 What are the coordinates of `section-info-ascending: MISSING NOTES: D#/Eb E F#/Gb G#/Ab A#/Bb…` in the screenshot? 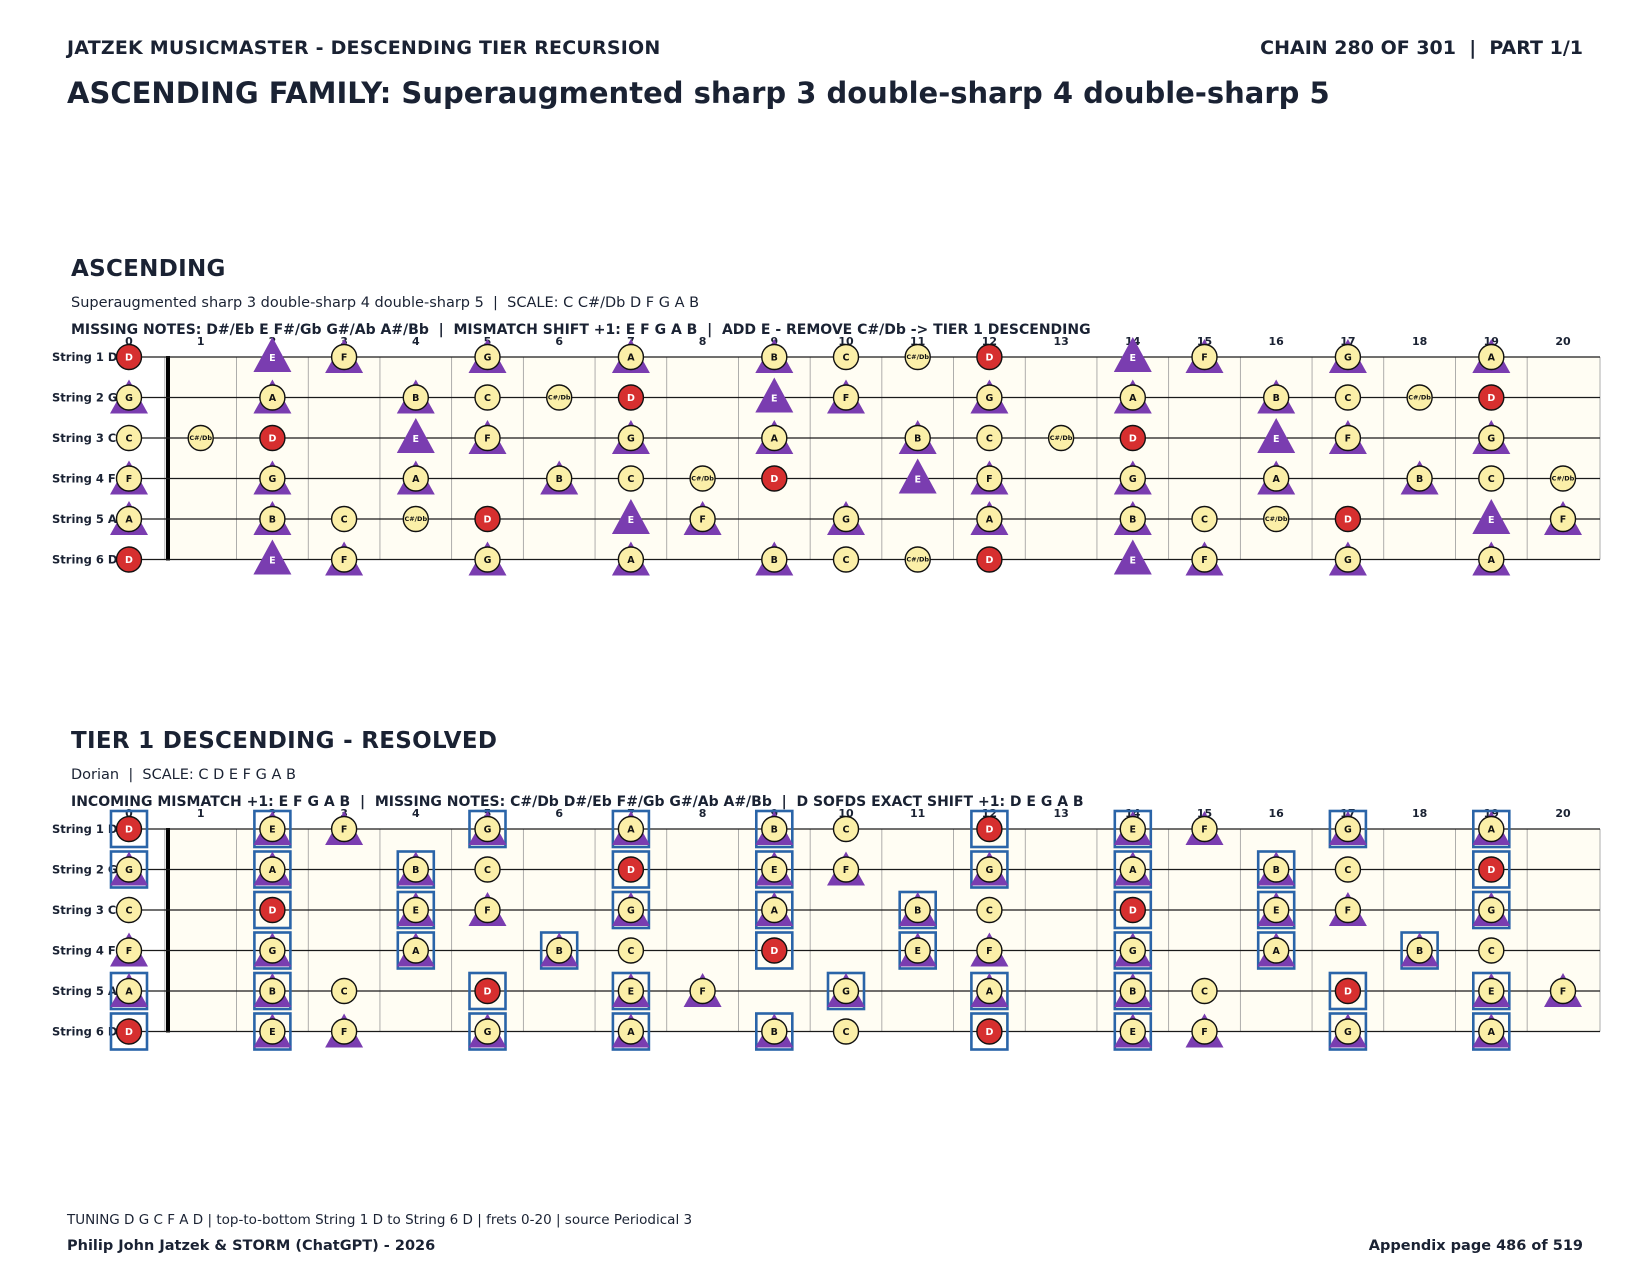 It's located at (581, 330).